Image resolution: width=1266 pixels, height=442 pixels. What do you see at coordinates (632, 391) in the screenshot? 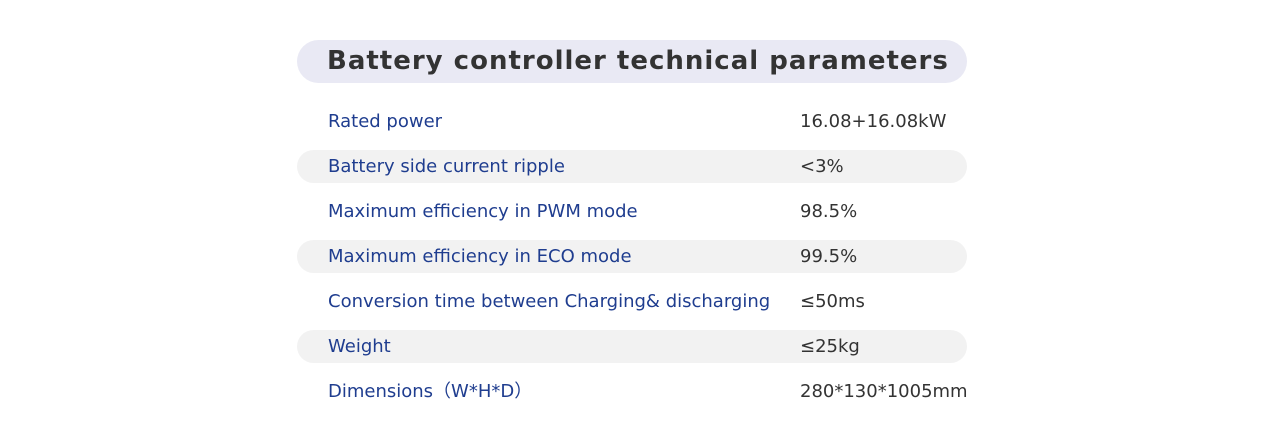
I see `table-row: Dimensions（W*H*D） 280*130*1005mm` at bounding box center [632, 391].